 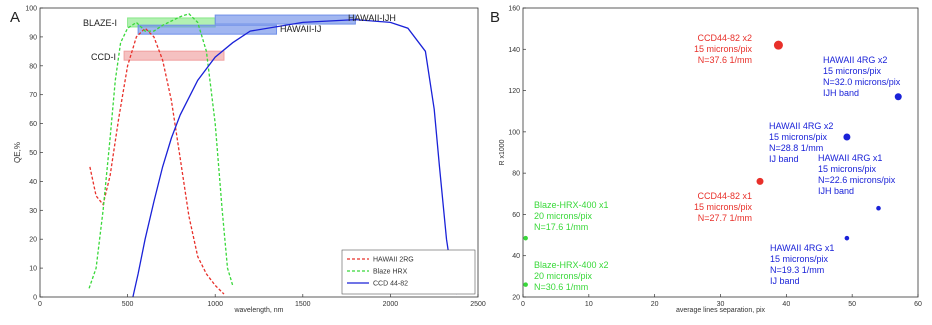 What do you see at coordinates (300, 29) in the screenshot?
I see `annotation-label: HAWAII-IJ` at bounding box center [300, 29].